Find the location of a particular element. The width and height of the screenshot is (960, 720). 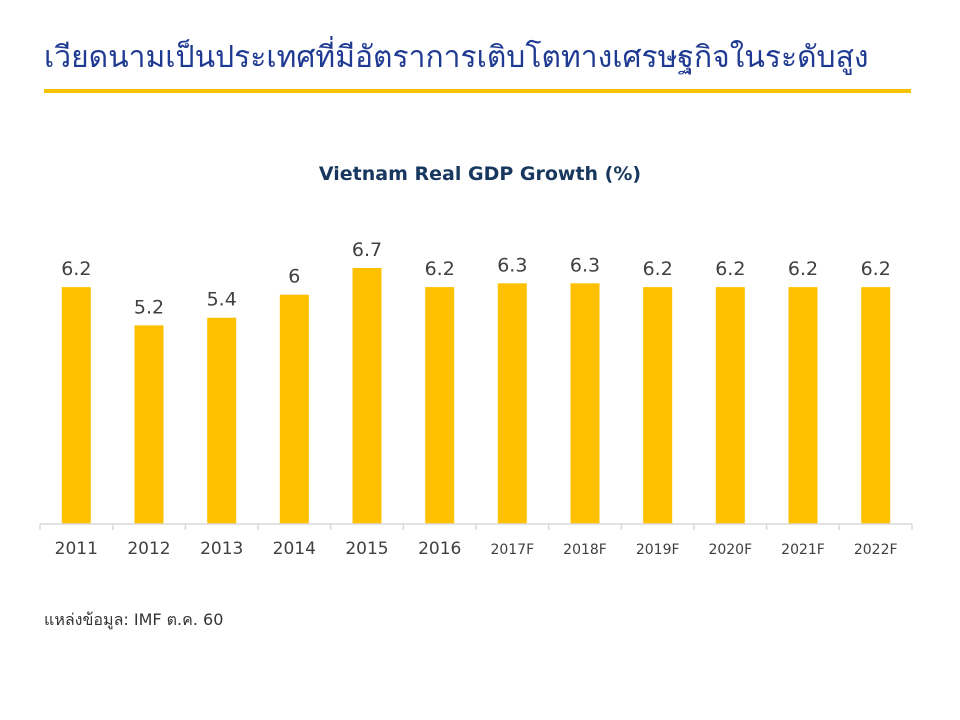

bar-2013 is located at coordinates (222, 420).